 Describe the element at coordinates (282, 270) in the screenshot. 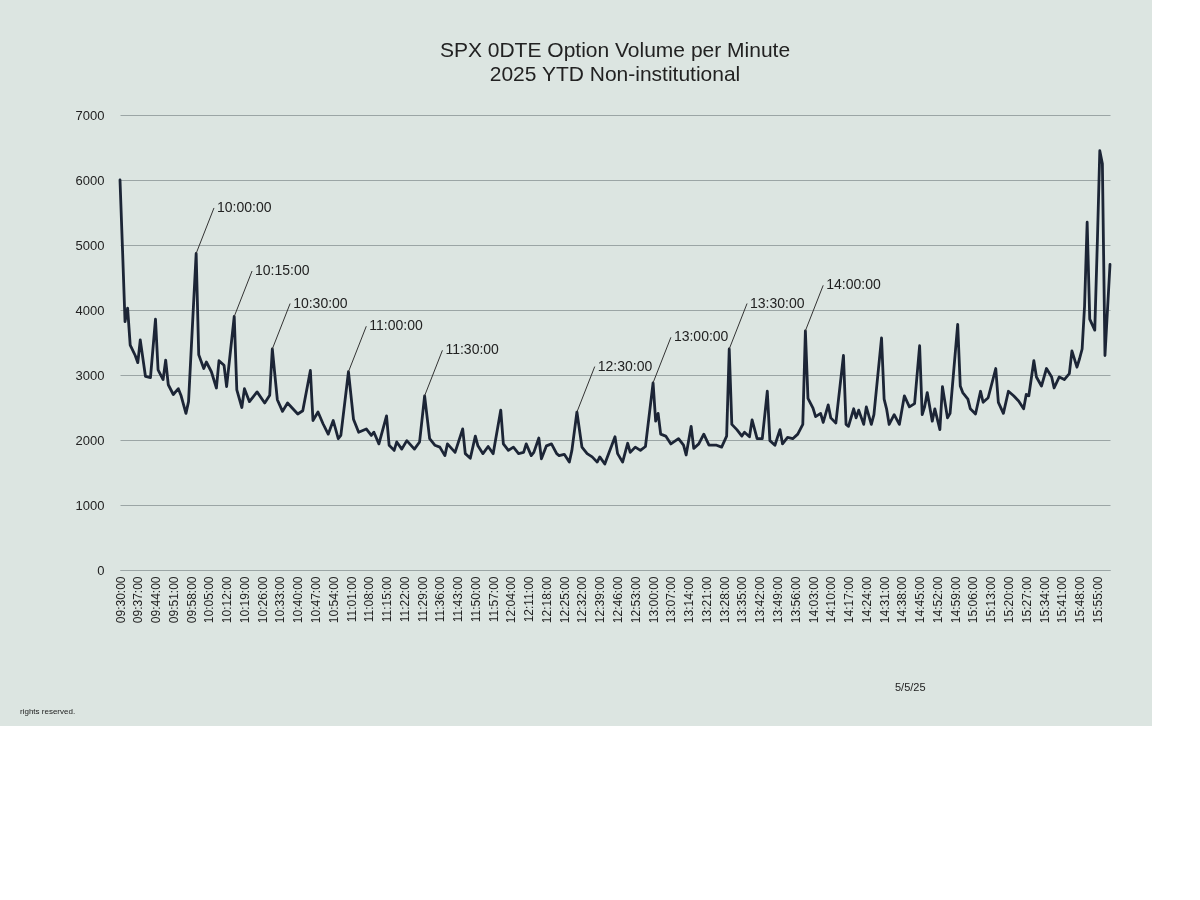

I see `annotation: 10:15:00` at that location.